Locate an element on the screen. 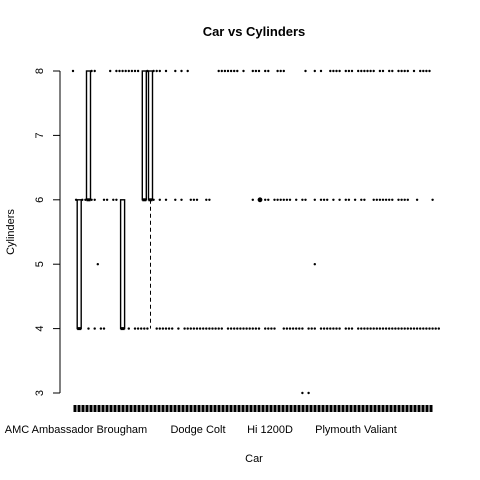 The image size is (480, 480). x-axis-ticks is located at coordinates (253, 408).